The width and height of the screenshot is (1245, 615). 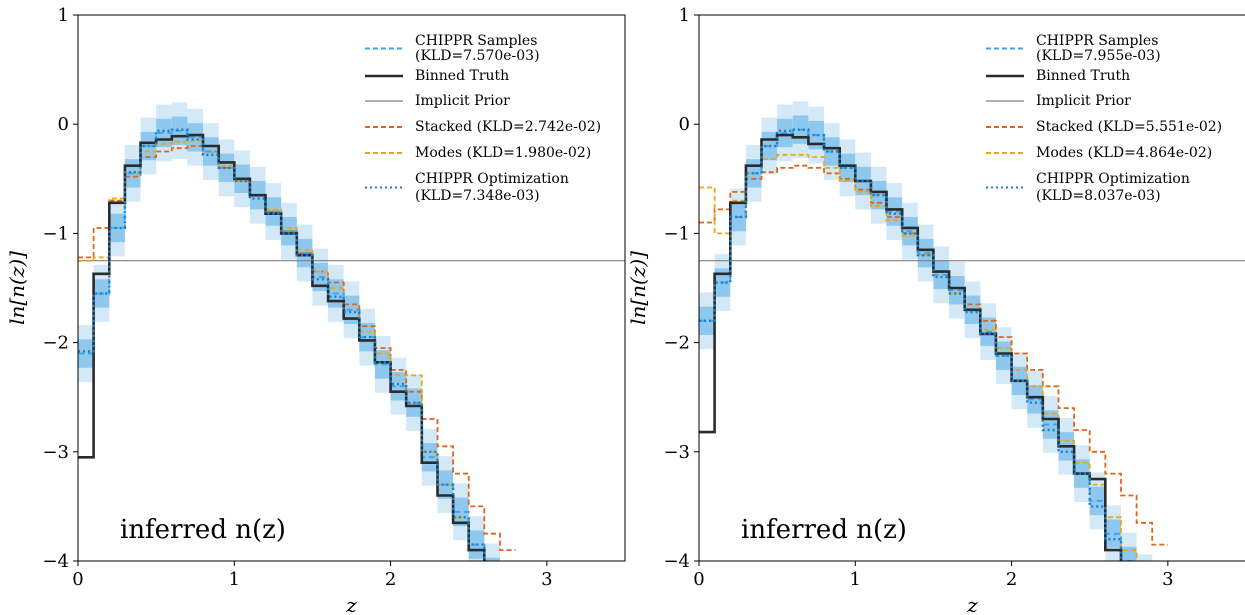 I want to click on legend-label: (KLD=7.955e-03), so click(x=1098, y=56).